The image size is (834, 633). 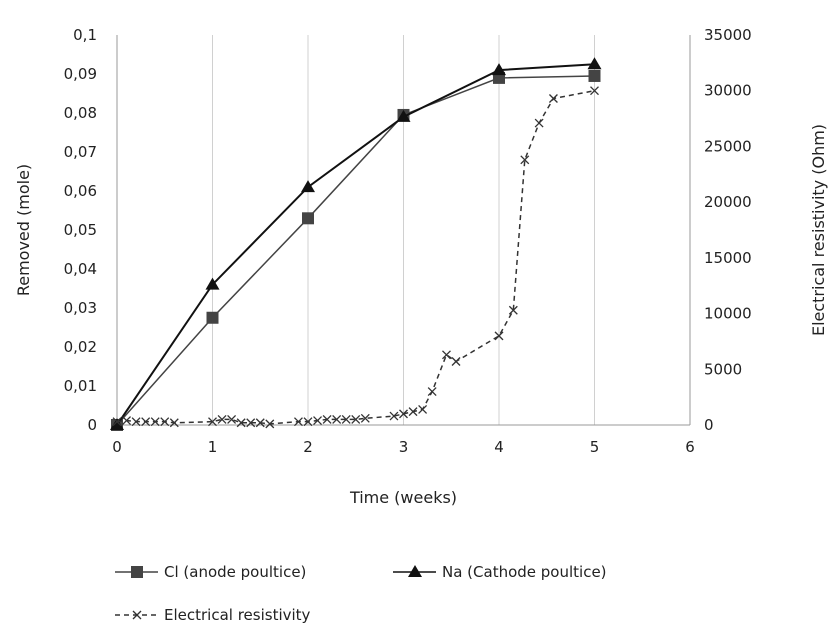 What do you see at coordinates (235, 572) in the screenshot?
I see `legend-label-cl: Cl (anode poultice)` at bounding box center [235, 572].